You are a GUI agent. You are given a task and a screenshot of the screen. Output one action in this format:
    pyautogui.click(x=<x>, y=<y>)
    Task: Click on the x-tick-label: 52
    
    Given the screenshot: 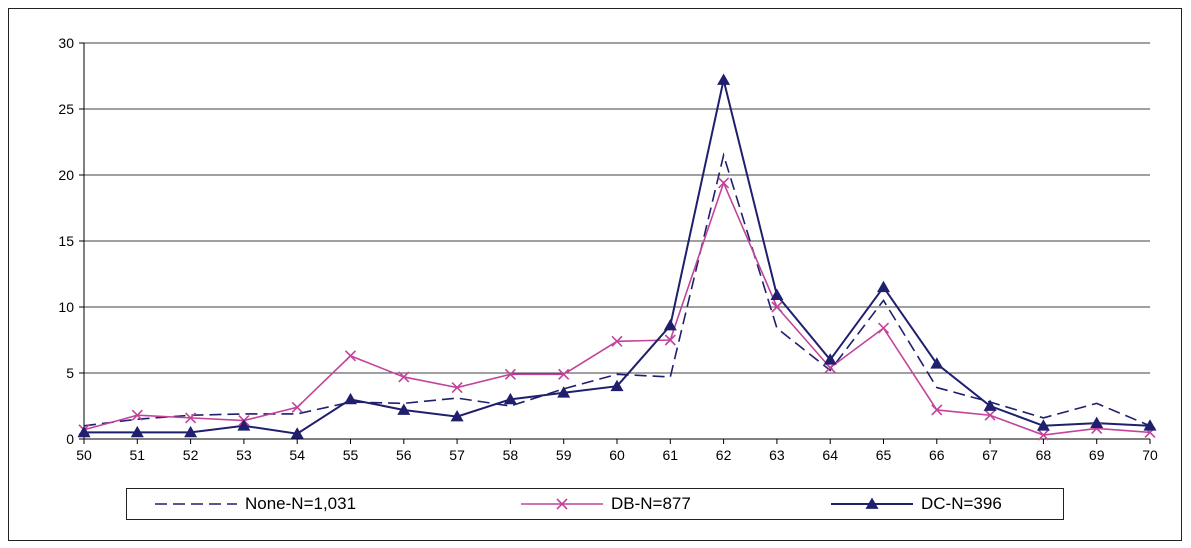 What is the action you would take?
    pyautogui.click(x=191, y=455)
    